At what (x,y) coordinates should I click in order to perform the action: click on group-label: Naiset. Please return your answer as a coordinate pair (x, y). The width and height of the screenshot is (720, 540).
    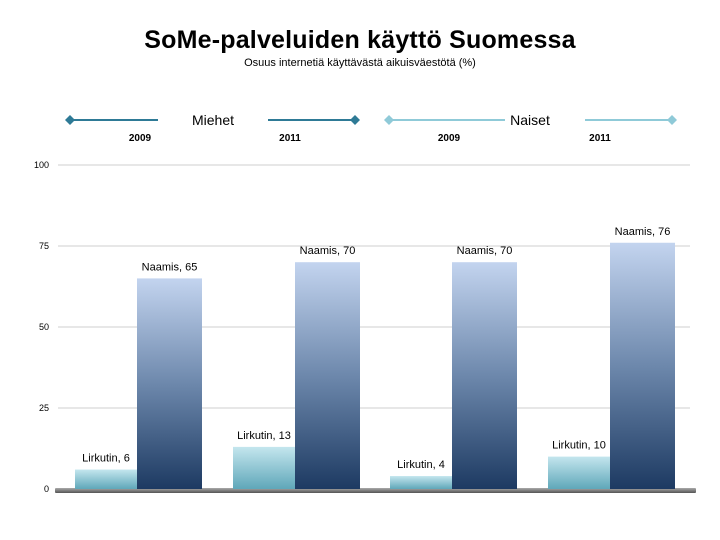
    Looking at the image, I should click on (530, 120).